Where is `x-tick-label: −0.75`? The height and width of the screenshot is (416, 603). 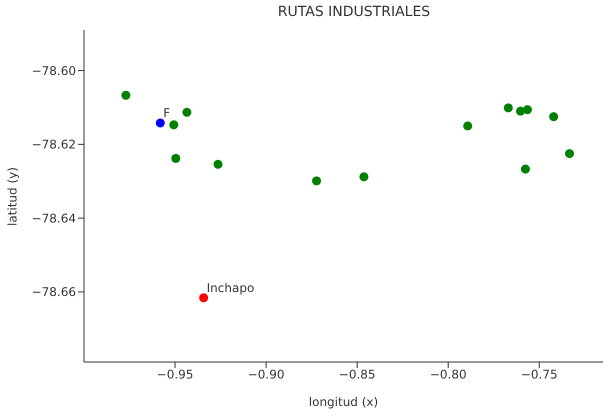
x-tick-label: −0.75 is located at coordinates (539, 375).